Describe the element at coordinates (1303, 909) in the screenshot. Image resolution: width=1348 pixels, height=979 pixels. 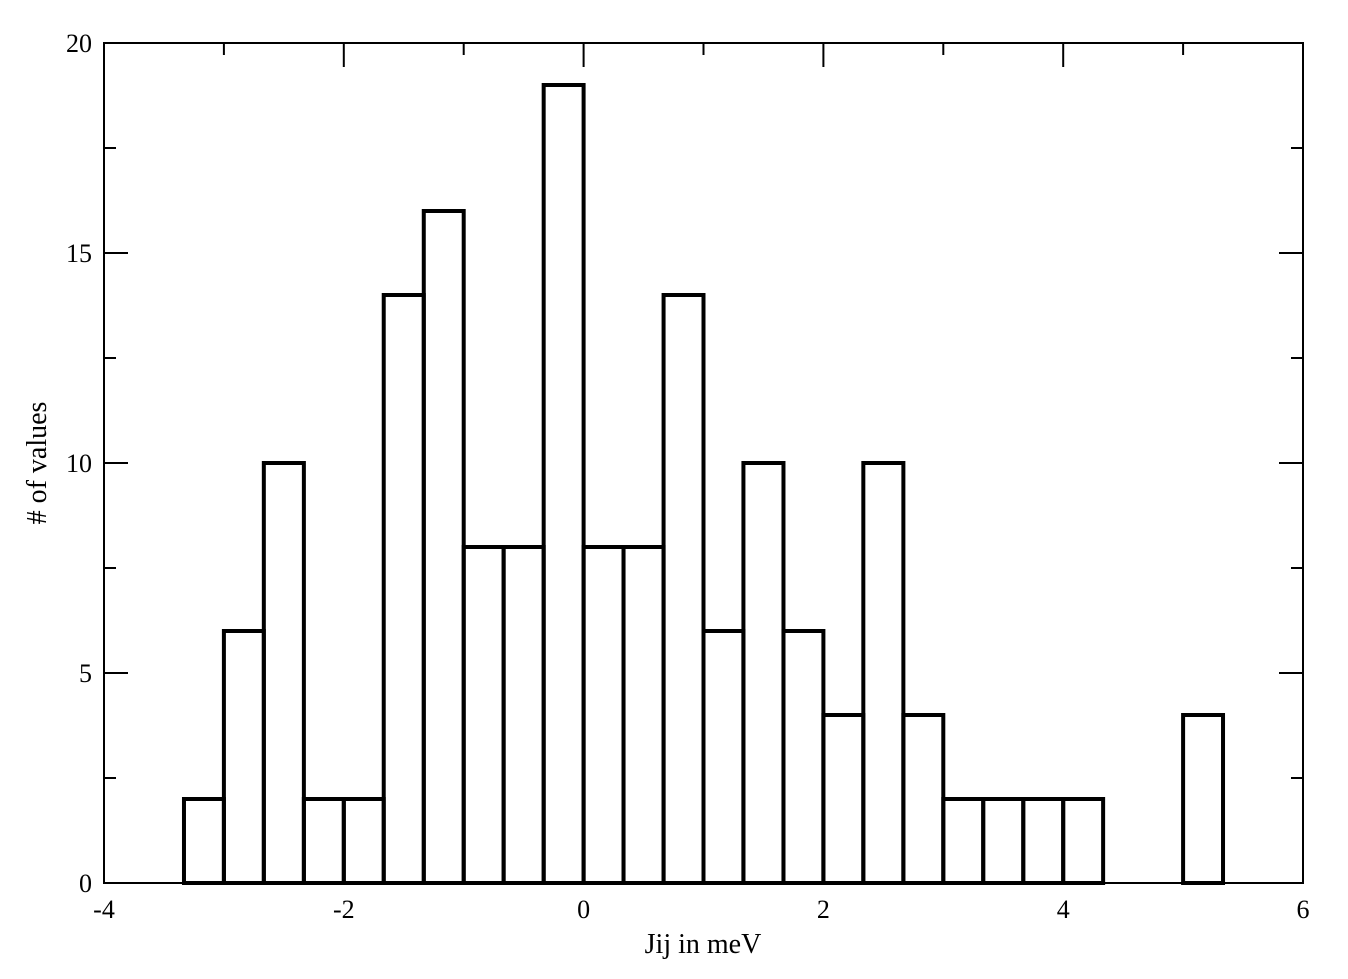
I see `x-tick-label: 6` at that location.